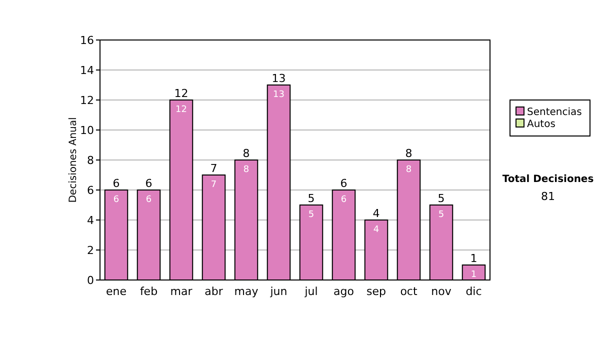  What do you see at coordinates (278, 95) in the screenshot?
I see `data-label: 13` at bounding box center [278, 95].